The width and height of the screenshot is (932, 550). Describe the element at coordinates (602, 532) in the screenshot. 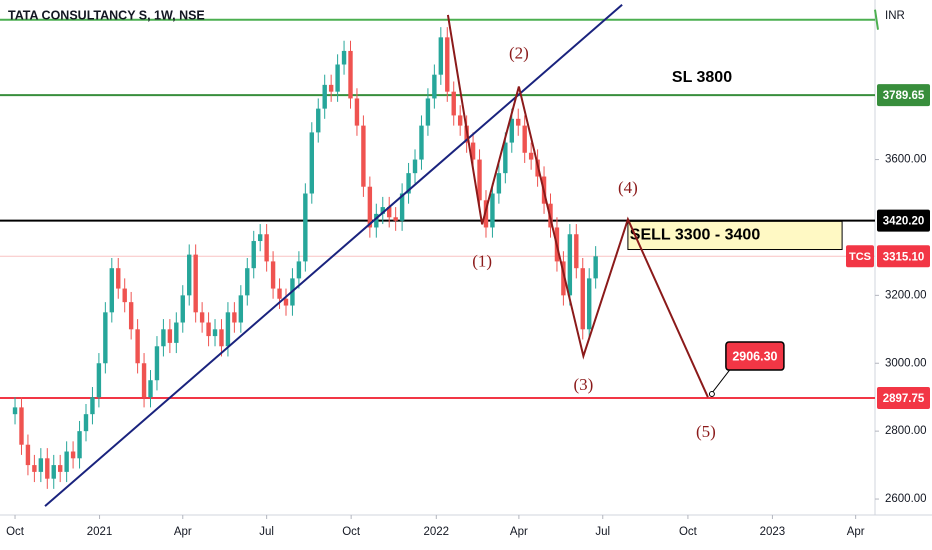

I see `x-tick-label: Jul` at that location.